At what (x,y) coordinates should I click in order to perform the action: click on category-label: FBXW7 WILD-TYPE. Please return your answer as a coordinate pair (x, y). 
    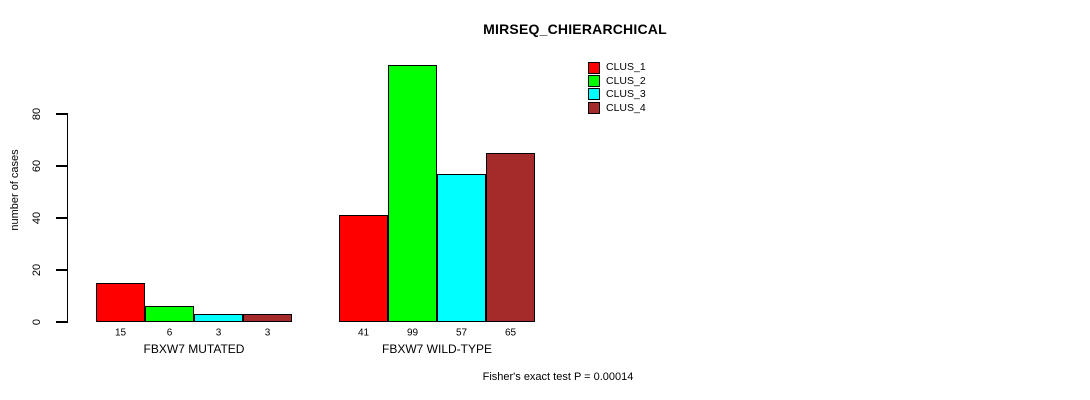
    Looking at the image, I should click on (437, 349).